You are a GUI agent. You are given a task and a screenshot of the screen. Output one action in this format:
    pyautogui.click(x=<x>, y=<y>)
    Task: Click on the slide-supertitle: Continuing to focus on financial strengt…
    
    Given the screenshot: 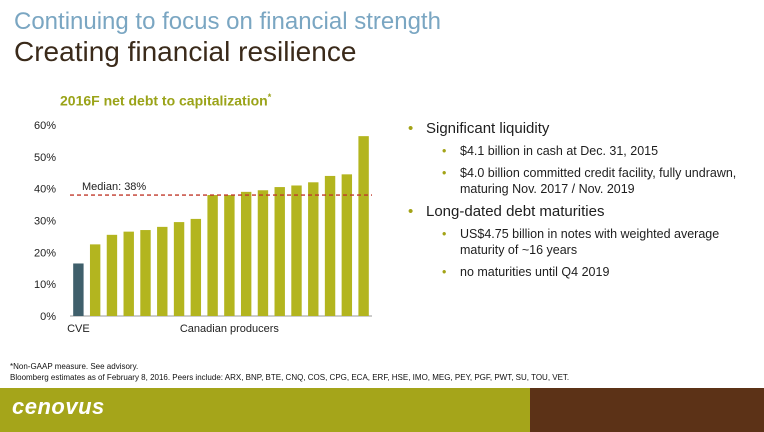 What is the action you would take?
    pyautogui.click(x=227, y=21)
    